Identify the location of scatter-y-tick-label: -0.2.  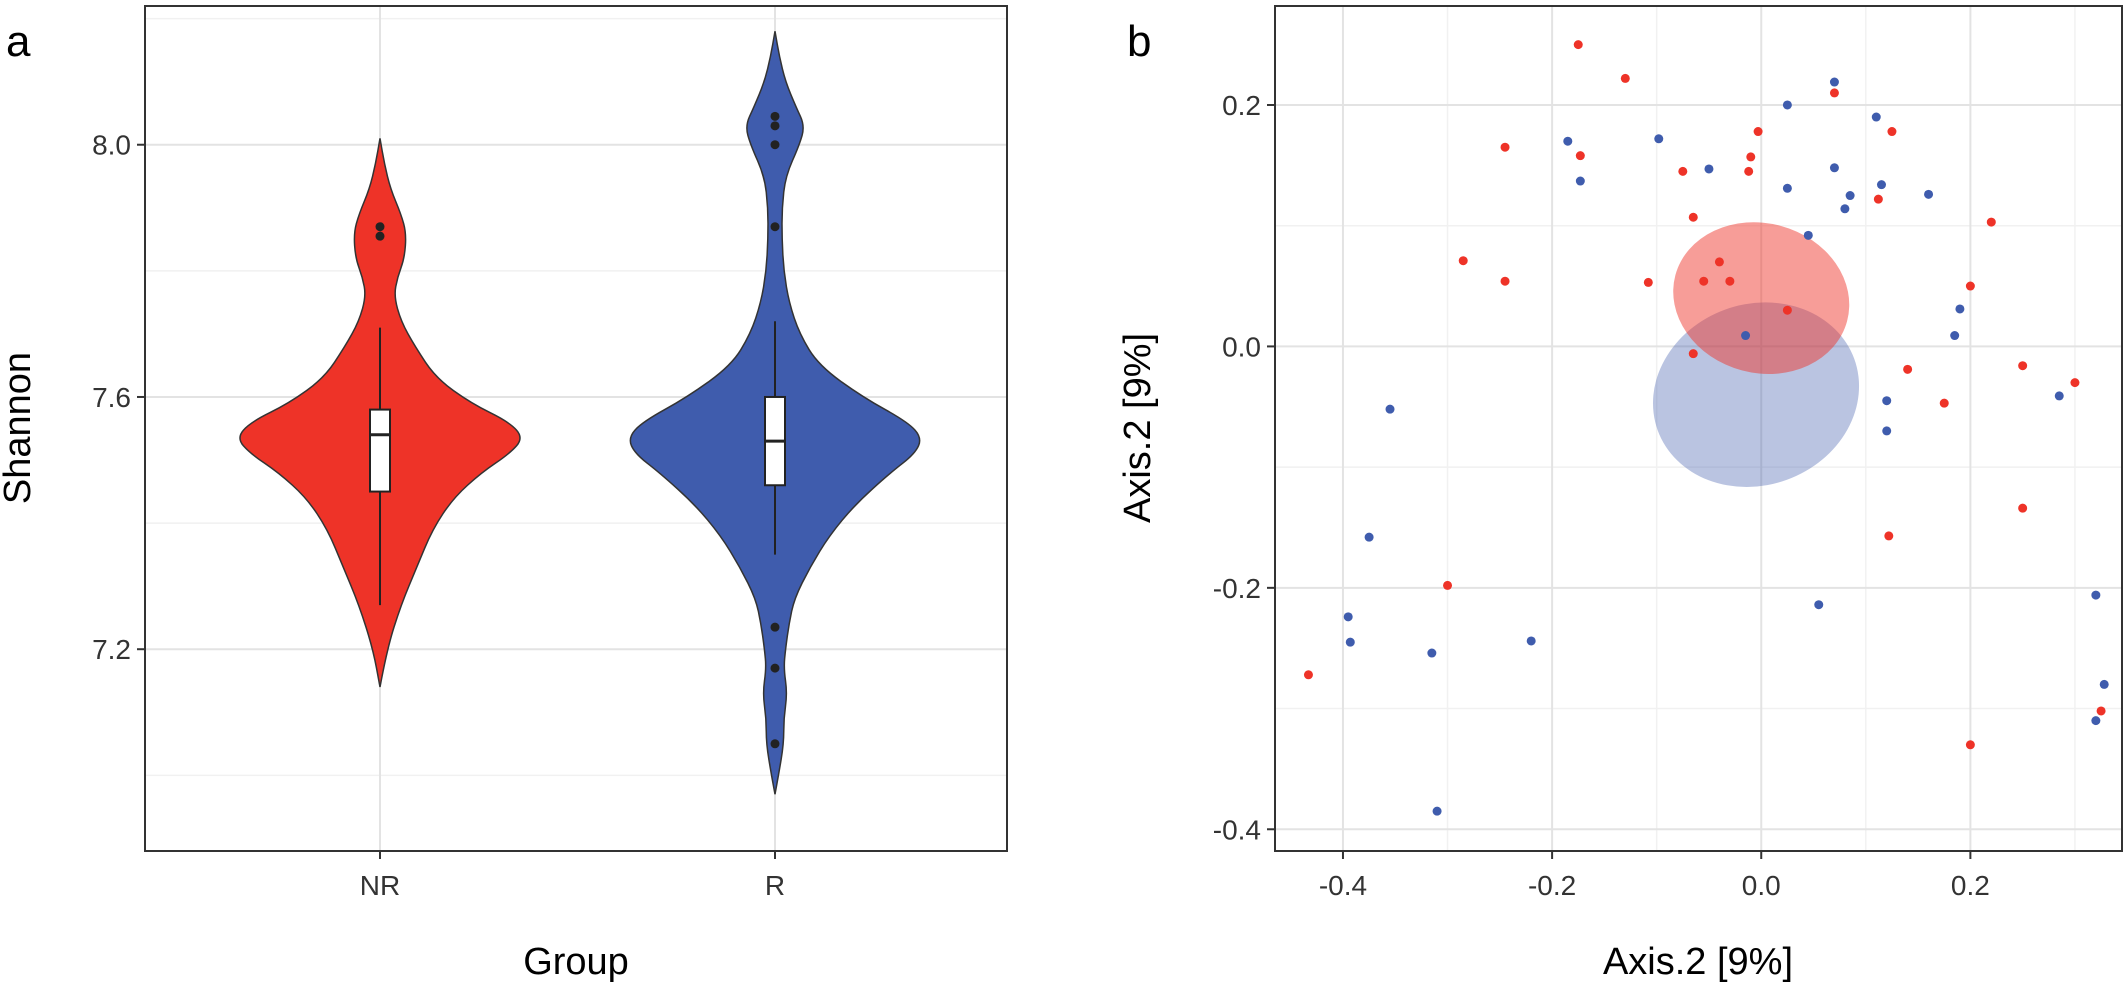
(1237, 588).